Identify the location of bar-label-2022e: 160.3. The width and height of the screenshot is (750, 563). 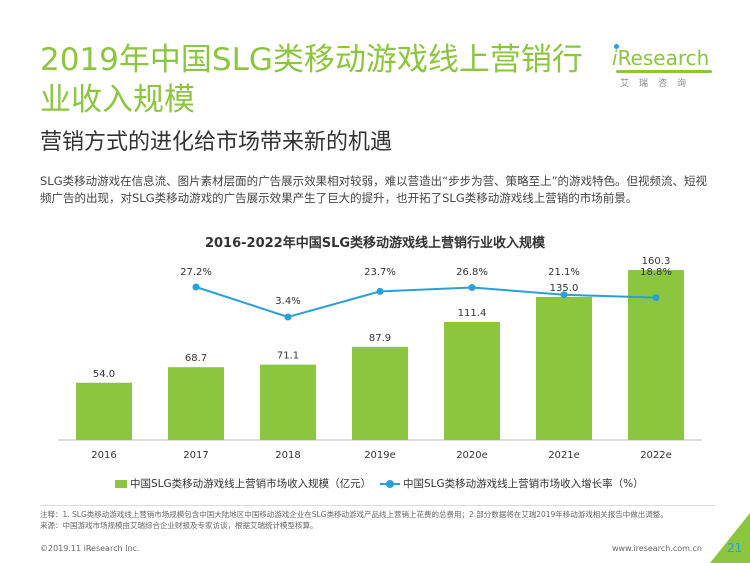
(656, 261).